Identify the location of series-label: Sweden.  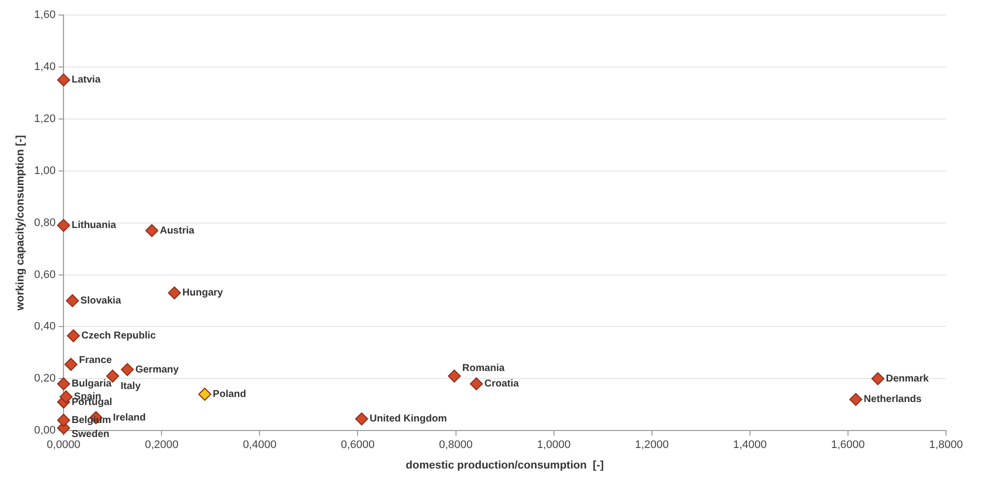
(91, 434).